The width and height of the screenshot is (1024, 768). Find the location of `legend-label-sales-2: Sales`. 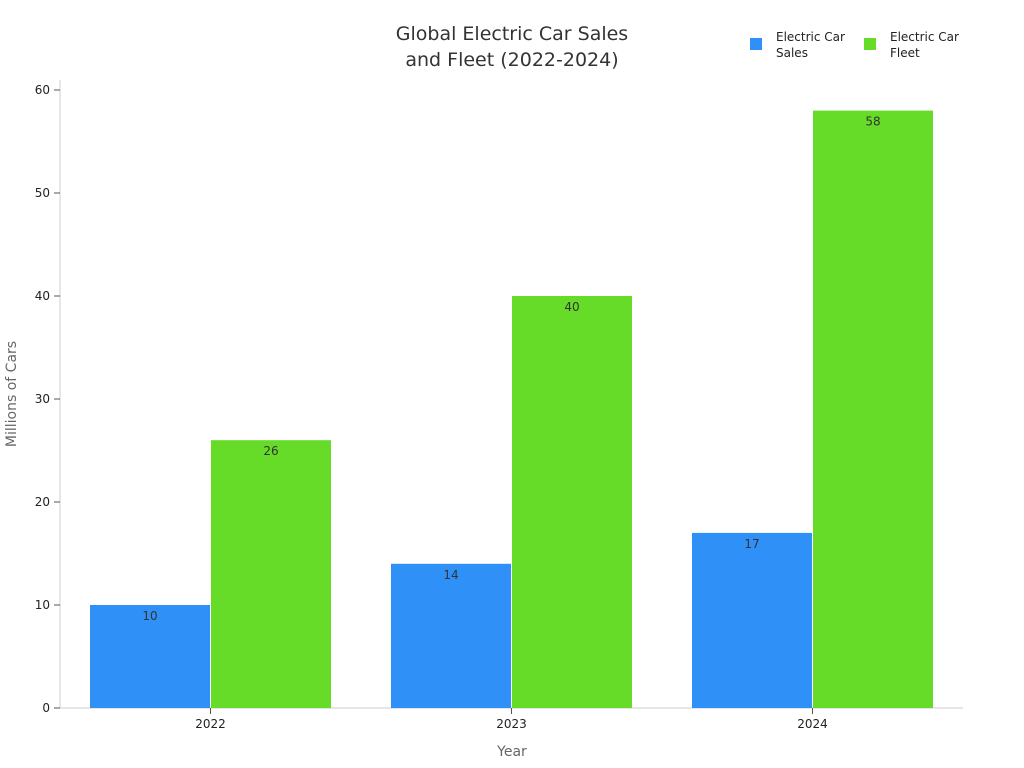

legend-label-sales-2: Sales is located at coordinates (792, 53).